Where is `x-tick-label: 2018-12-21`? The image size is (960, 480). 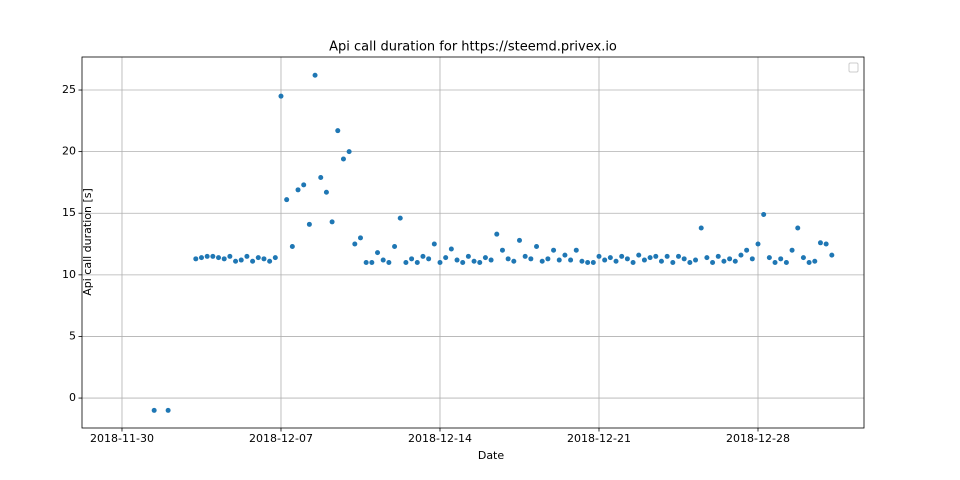
x-tick-label: 2018-12-21 is located at coordinates (599, 438).